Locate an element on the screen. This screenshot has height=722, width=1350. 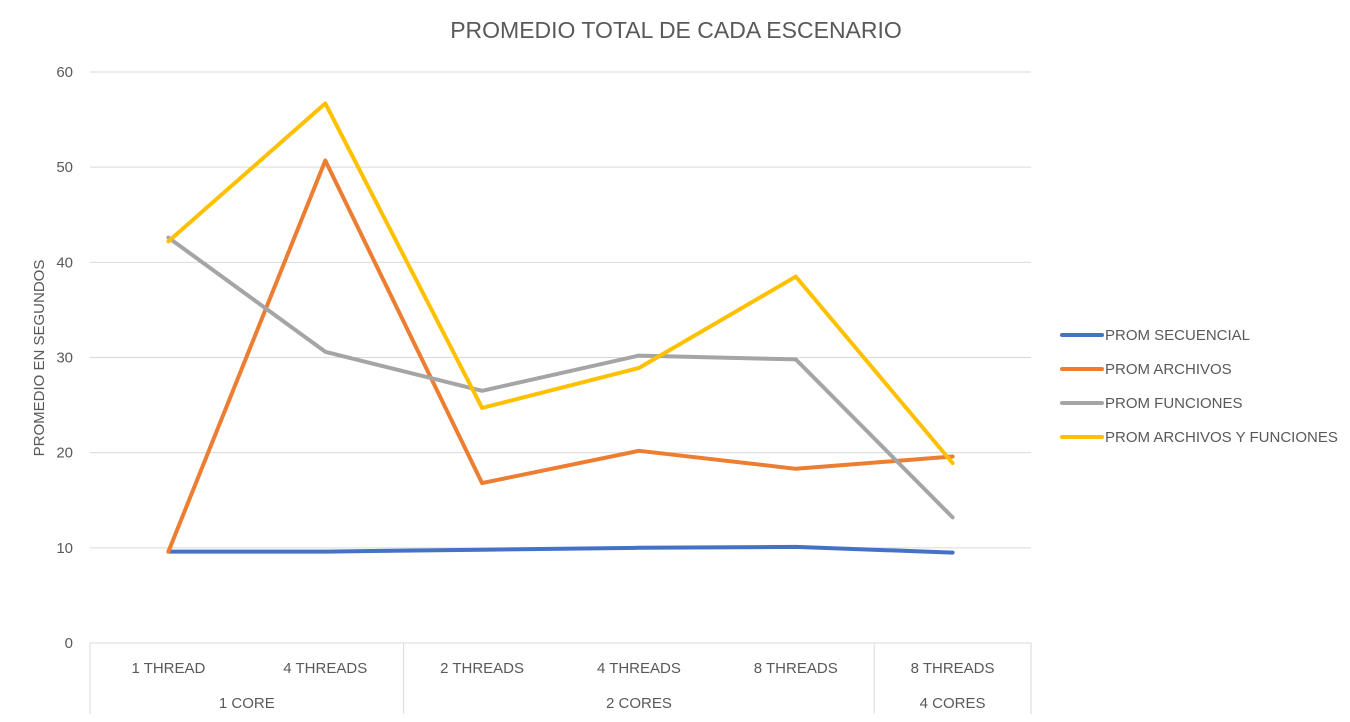
y-tick-label: 30 is located at coordinates (64, 358).